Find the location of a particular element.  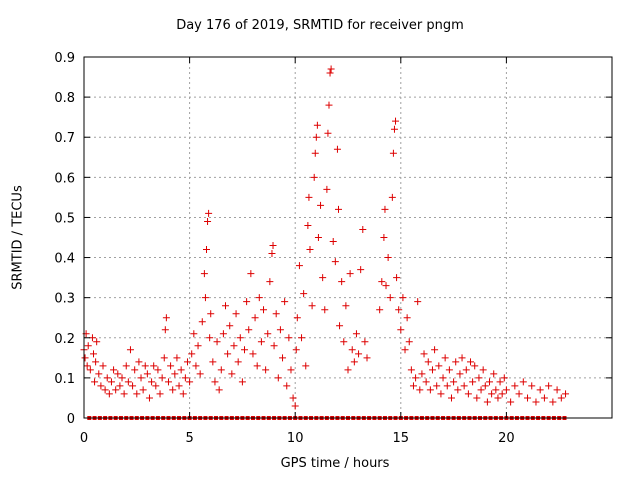

x-tick-label: 0 is located at coordinates (84, 438).